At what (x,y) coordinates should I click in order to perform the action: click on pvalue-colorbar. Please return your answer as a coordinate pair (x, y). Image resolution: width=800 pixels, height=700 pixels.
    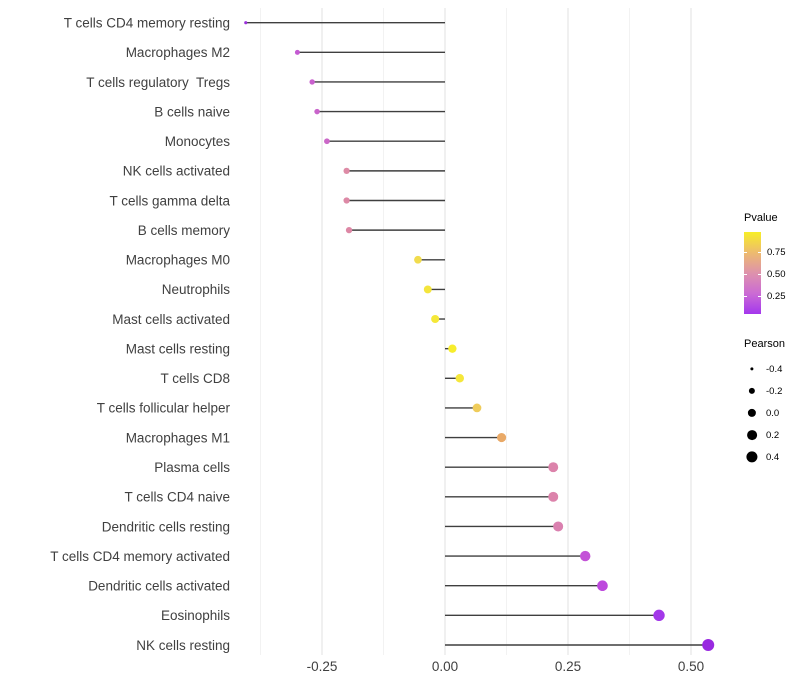
    Looking at the image, I should click on (752, 273).